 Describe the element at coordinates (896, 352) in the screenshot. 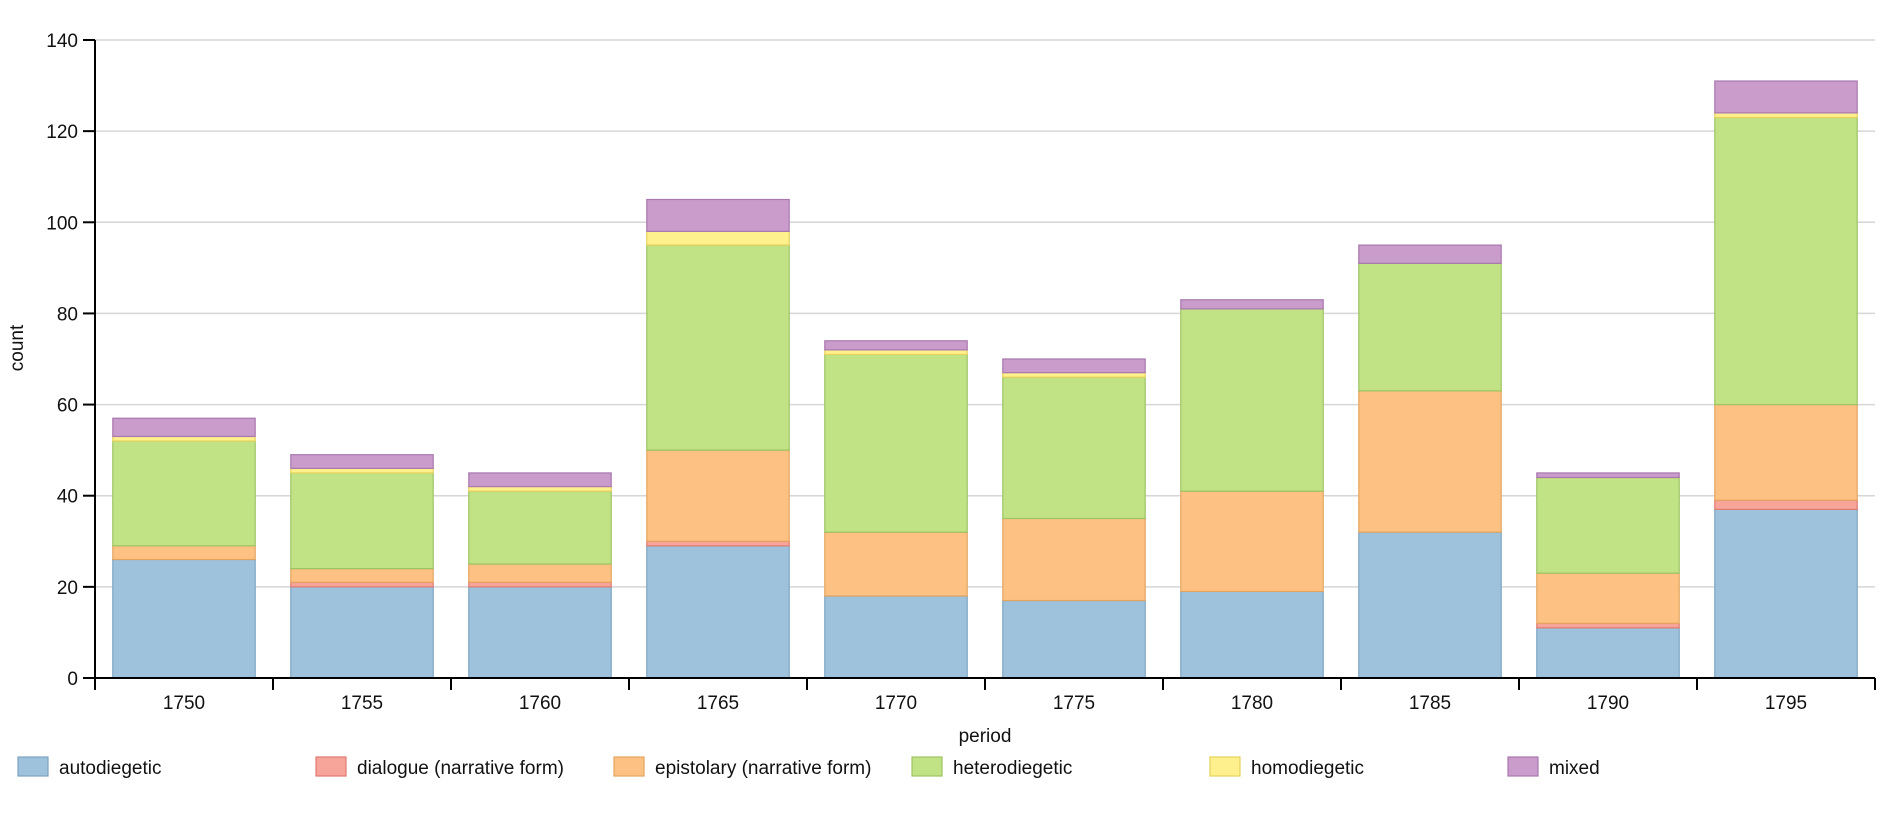

I see `bar-segment-1770-homodiegetic` at that location.